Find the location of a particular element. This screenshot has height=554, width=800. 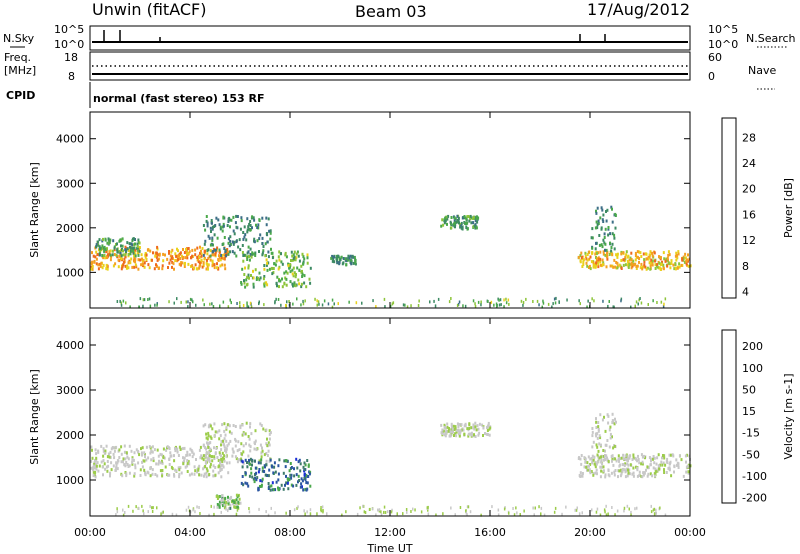

y-tick-label: 3000 is located at coordinates (70, 390).